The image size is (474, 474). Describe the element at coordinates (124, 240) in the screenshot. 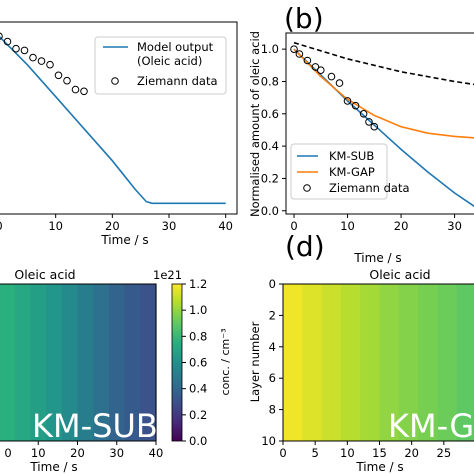

I see `panel-a-xlabel: Time / s` at that location.